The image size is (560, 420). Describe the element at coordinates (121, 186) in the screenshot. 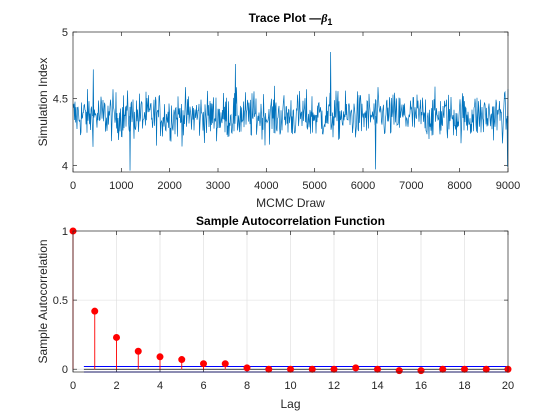

I see `trace-x-tick-label: 1000` at that location.